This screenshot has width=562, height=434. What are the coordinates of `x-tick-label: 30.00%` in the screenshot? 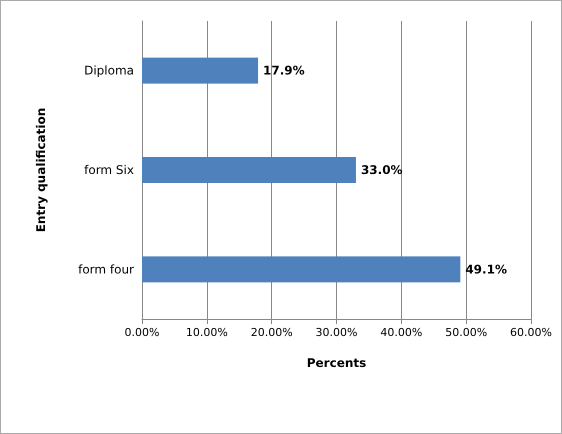 It's located at (337, 332).